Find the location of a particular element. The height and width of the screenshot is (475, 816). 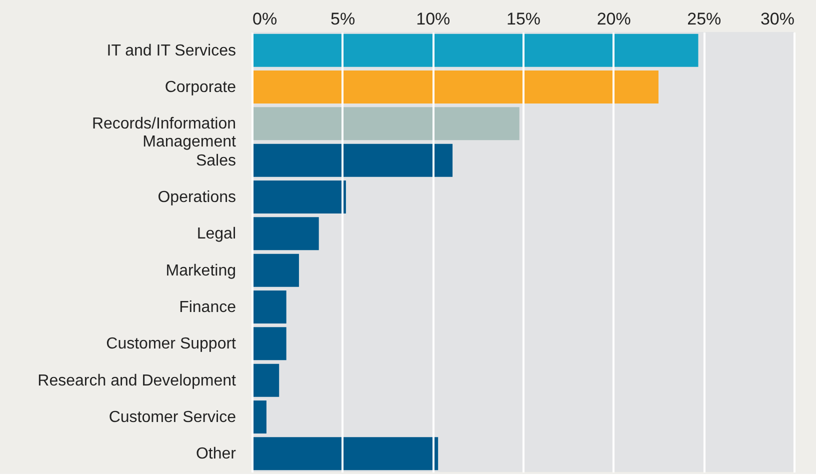

x-tick-label: 5% is located at coordinates (343, 19).